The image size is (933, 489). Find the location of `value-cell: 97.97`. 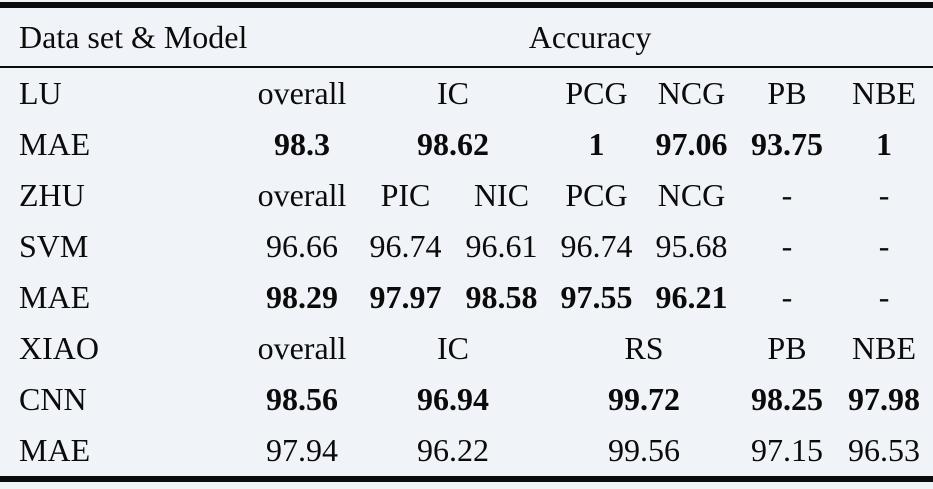

value-cell: 97.97 is located at coordinates (405, 297).